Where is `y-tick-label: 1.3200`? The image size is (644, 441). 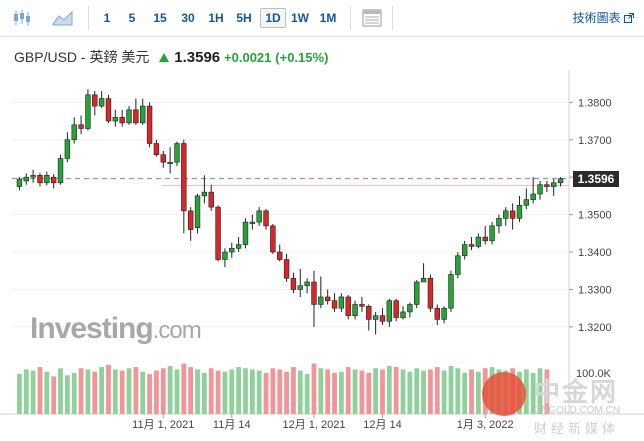 y-tick-label: 1.3200 is located at coordinates (595, 328).